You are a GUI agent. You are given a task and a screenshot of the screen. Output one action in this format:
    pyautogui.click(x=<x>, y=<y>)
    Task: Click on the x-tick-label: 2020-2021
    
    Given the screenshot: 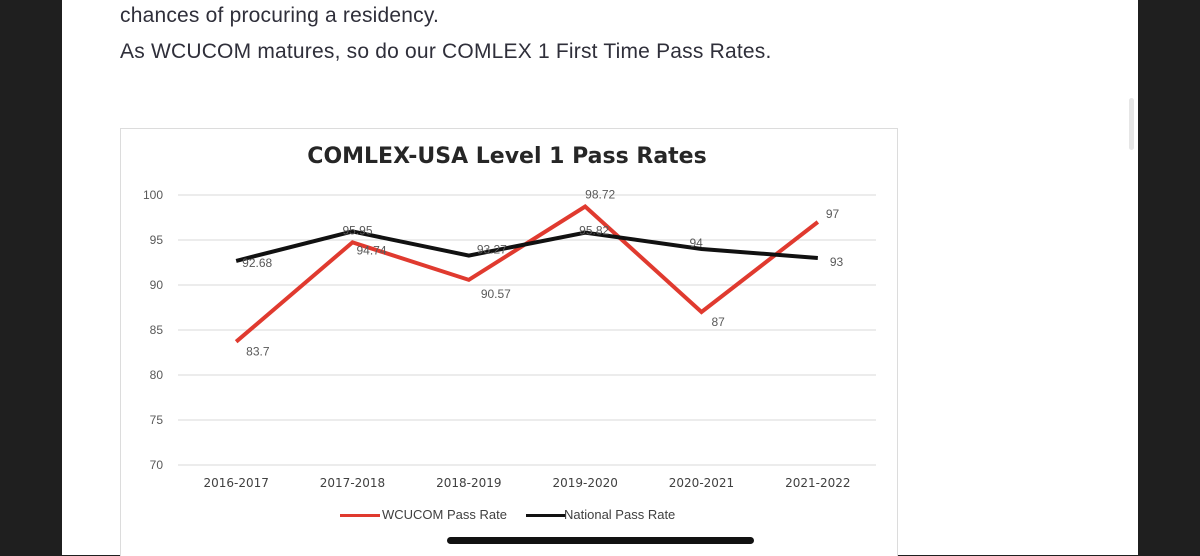 What is the action you would take?
    pyautogui.click(x=701, y=483)
    